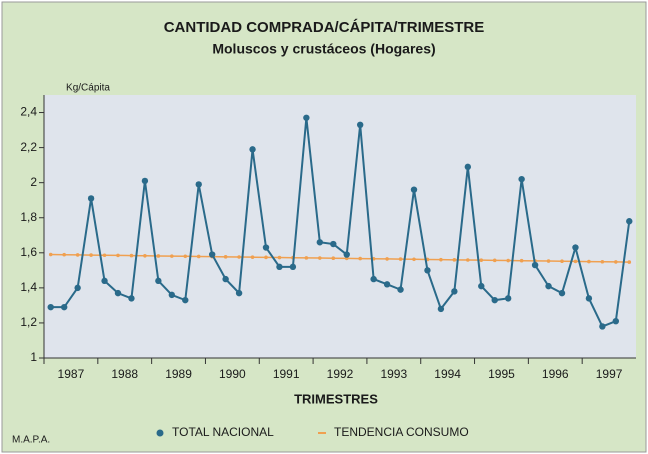 The height and width of the screenshot is (454, 648). I want to click on y-tick-label: 1,8, so click(28, 217).